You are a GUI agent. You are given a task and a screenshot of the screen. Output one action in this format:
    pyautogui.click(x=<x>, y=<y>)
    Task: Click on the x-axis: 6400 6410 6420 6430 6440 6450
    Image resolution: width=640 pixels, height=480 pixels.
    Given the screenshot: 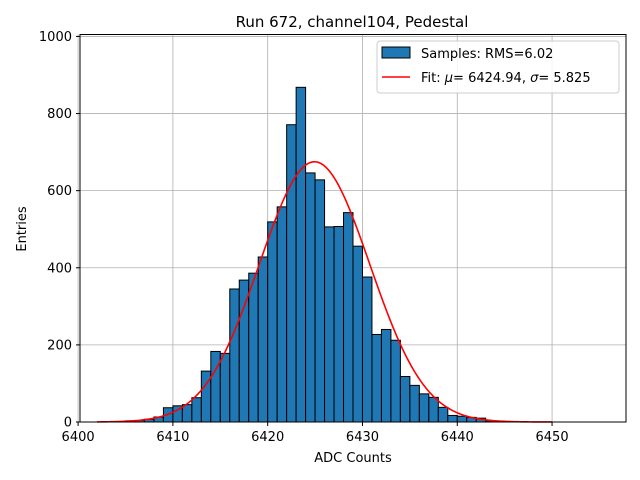 What is the action you would take?
    pyautogui.click(x=315, y=433)
    